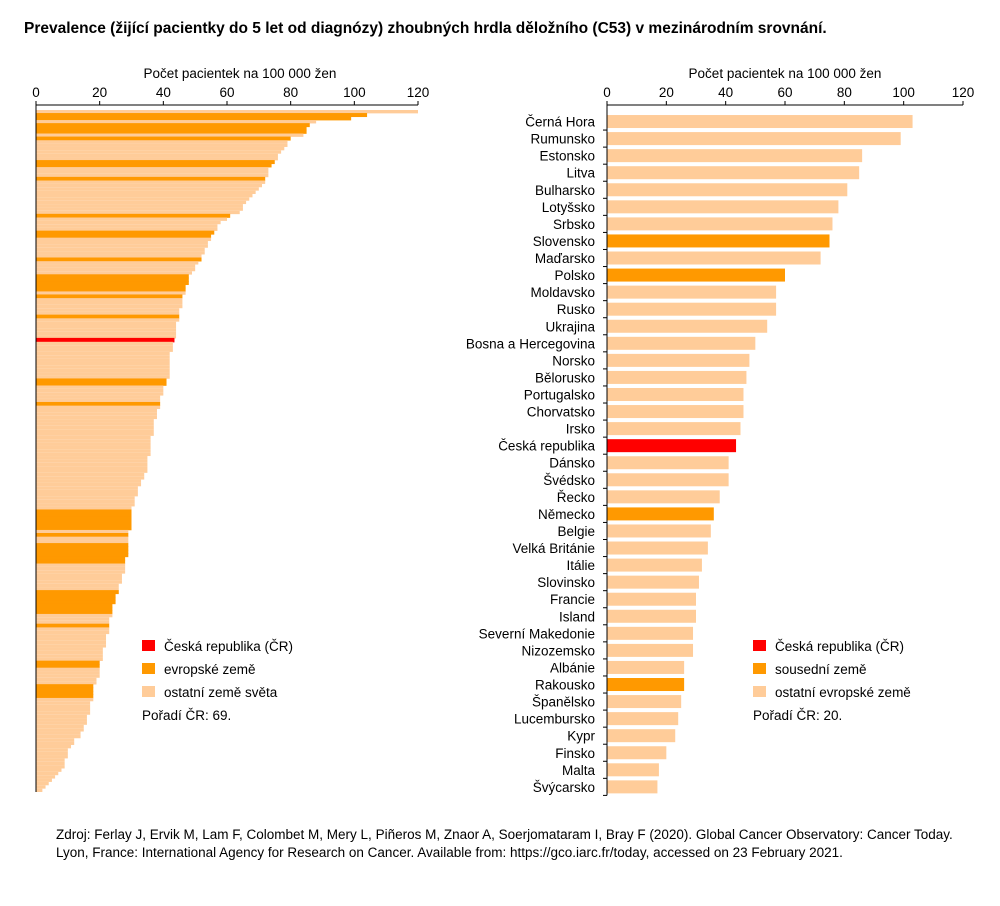  Describe the element at coordinates (576, 497) in the screenshot. I see `europe-category-label: Řecko` at that location.